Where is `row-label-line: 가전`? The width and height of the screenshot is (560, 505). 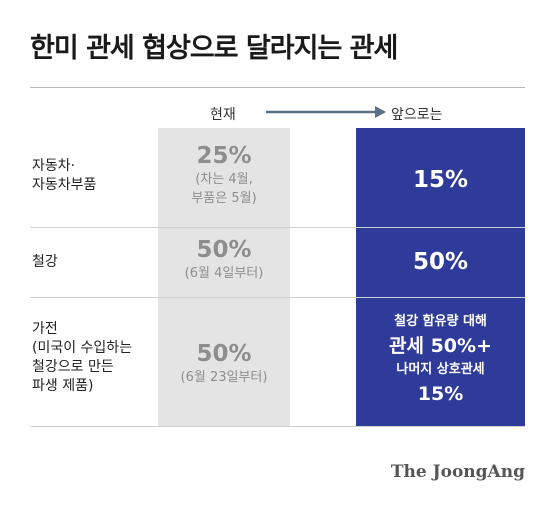
row-label-line: 가전 is located at coordinates (45, 329).